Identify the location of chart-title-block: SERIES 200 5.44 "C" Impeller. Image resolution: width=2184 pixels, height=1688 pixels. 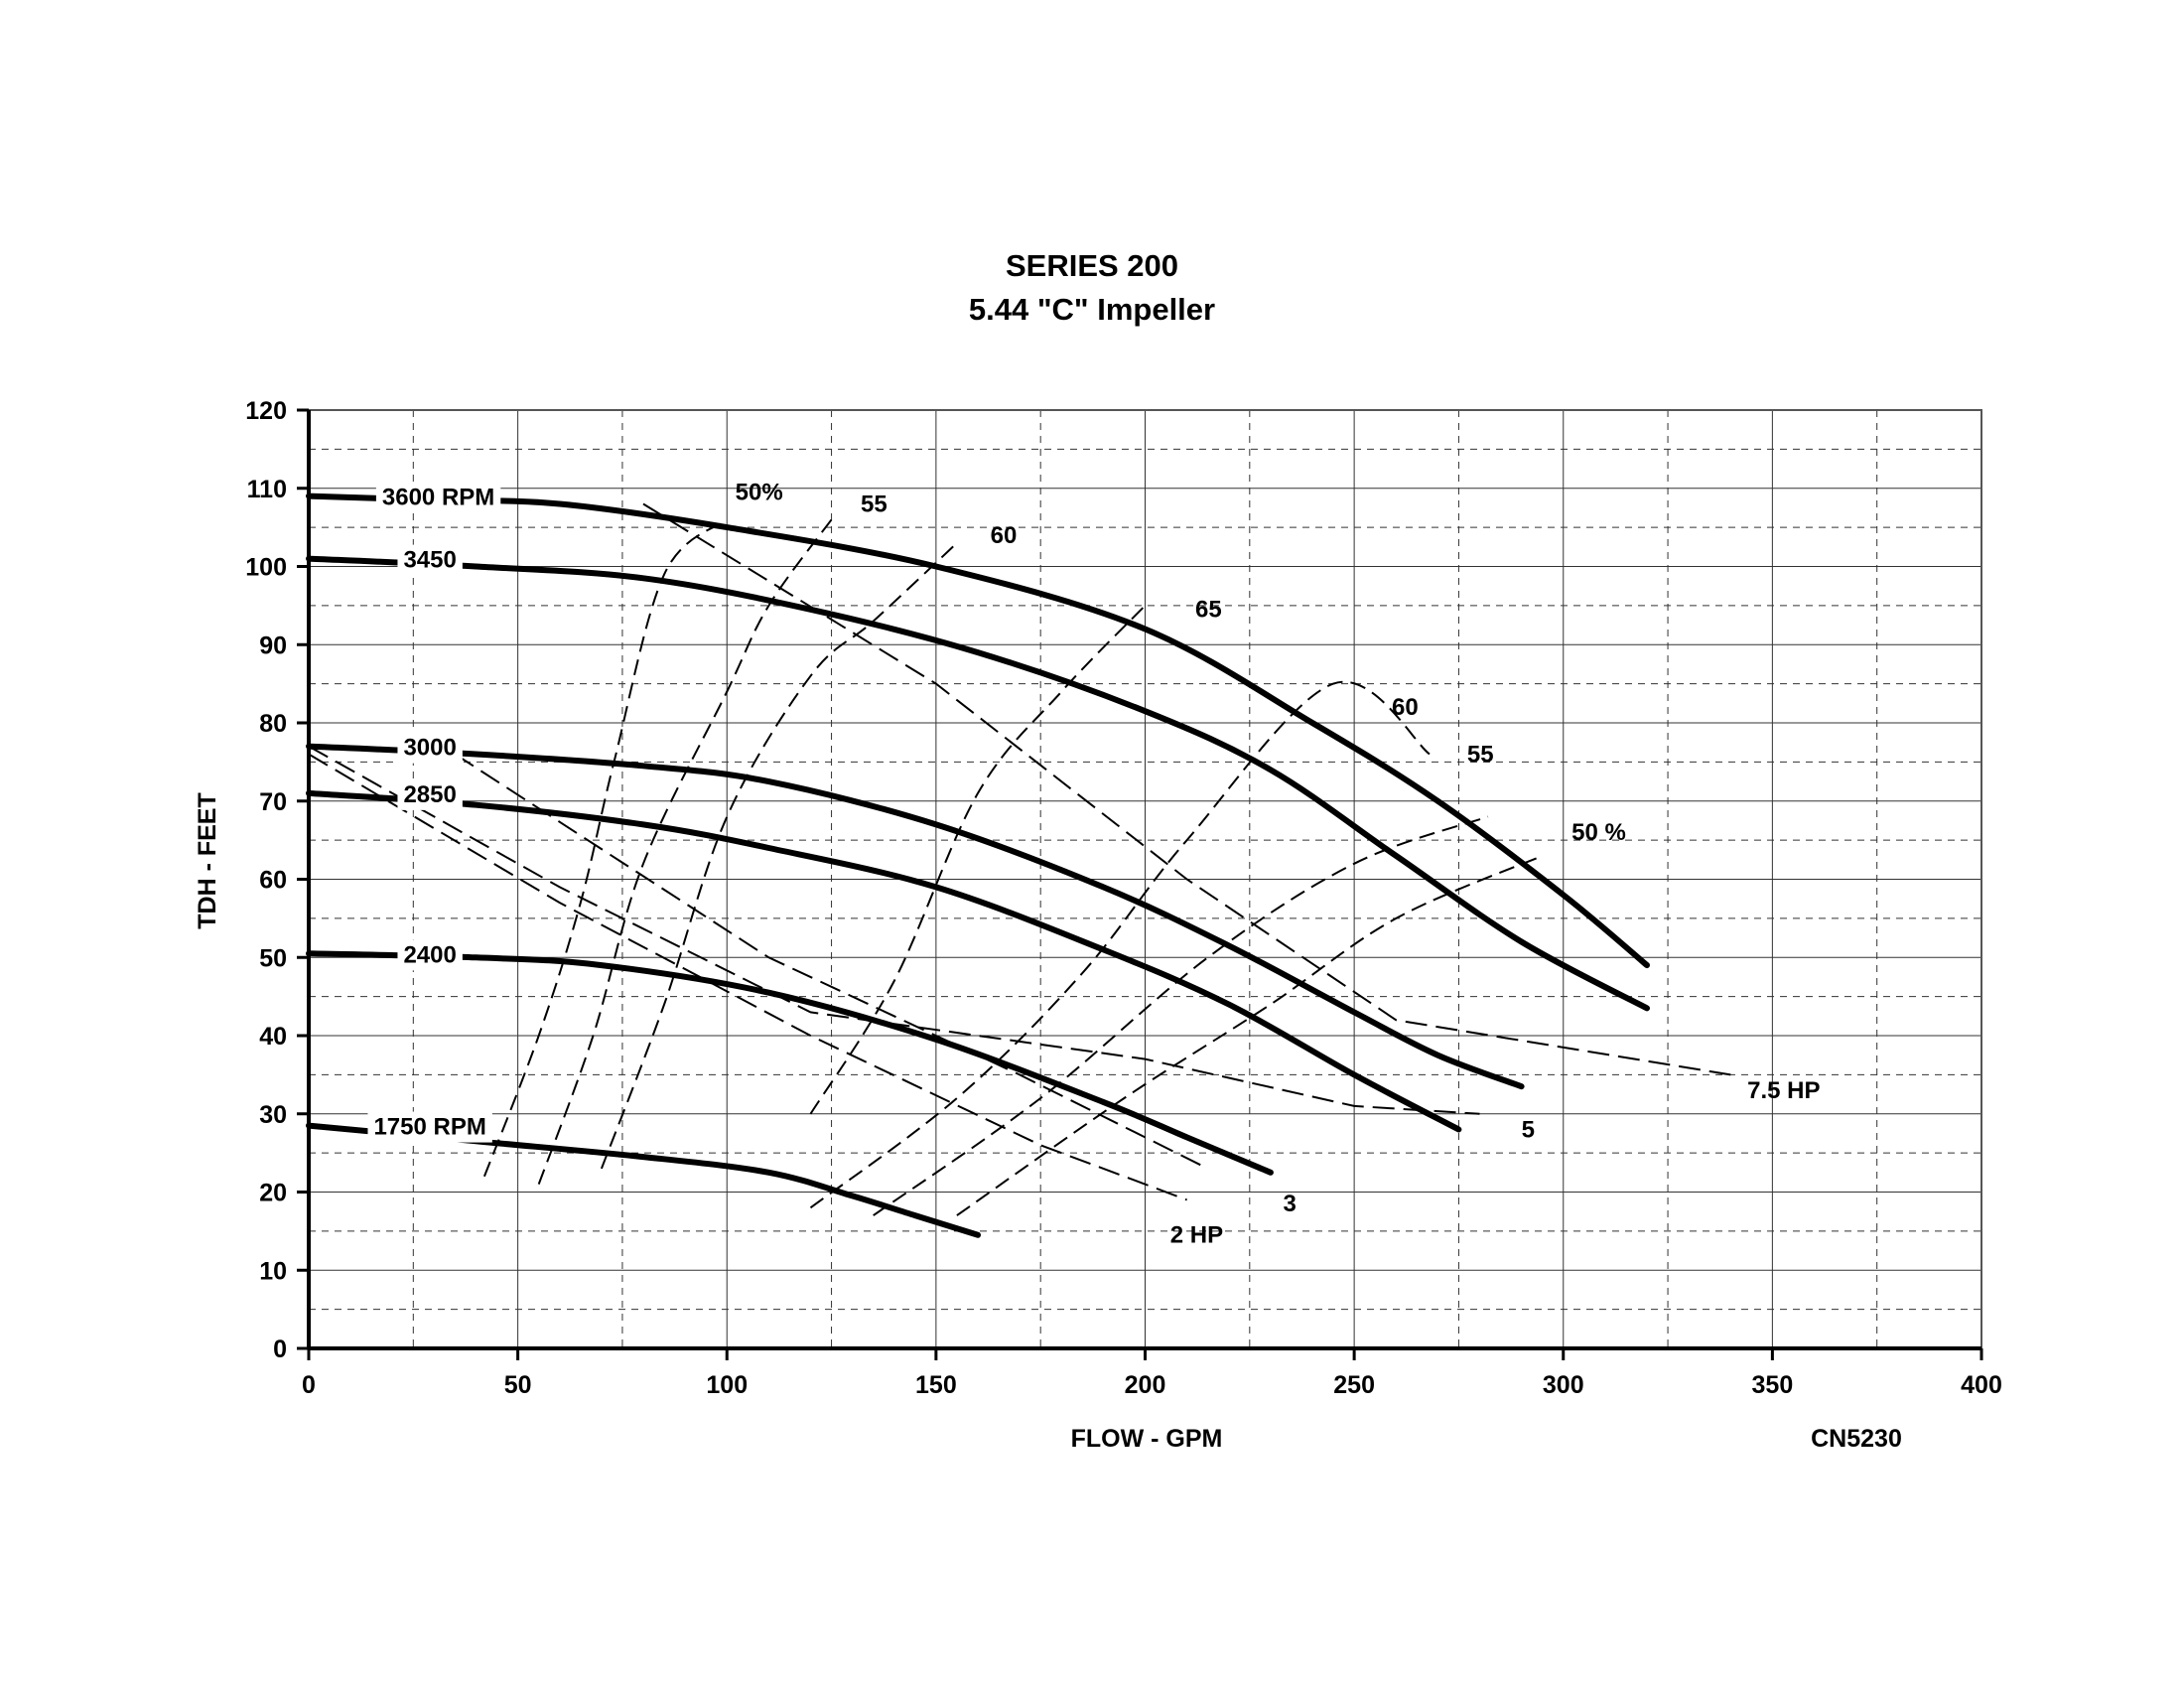
(1092, 288).